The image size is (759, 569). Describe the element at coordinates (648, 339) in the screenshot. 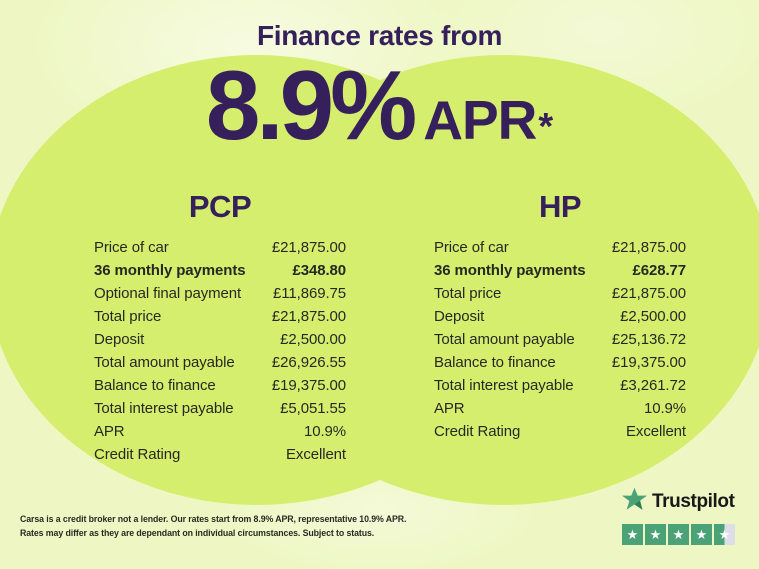

I see `row-value: £25,136.72` at that location.